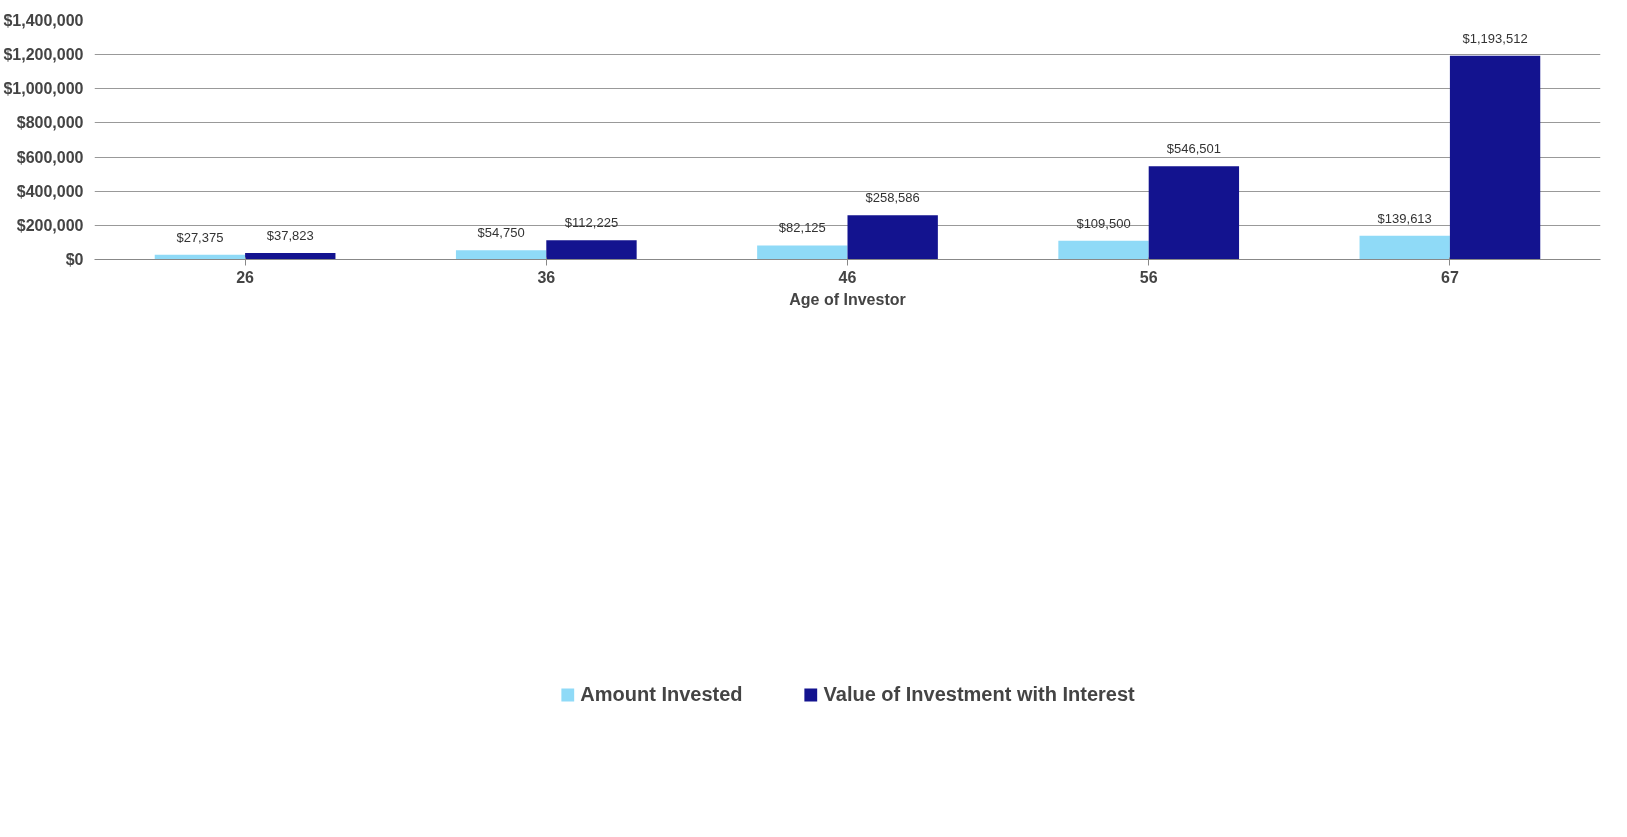  I want to click on x-tick-label: 36, so click(546, 277).